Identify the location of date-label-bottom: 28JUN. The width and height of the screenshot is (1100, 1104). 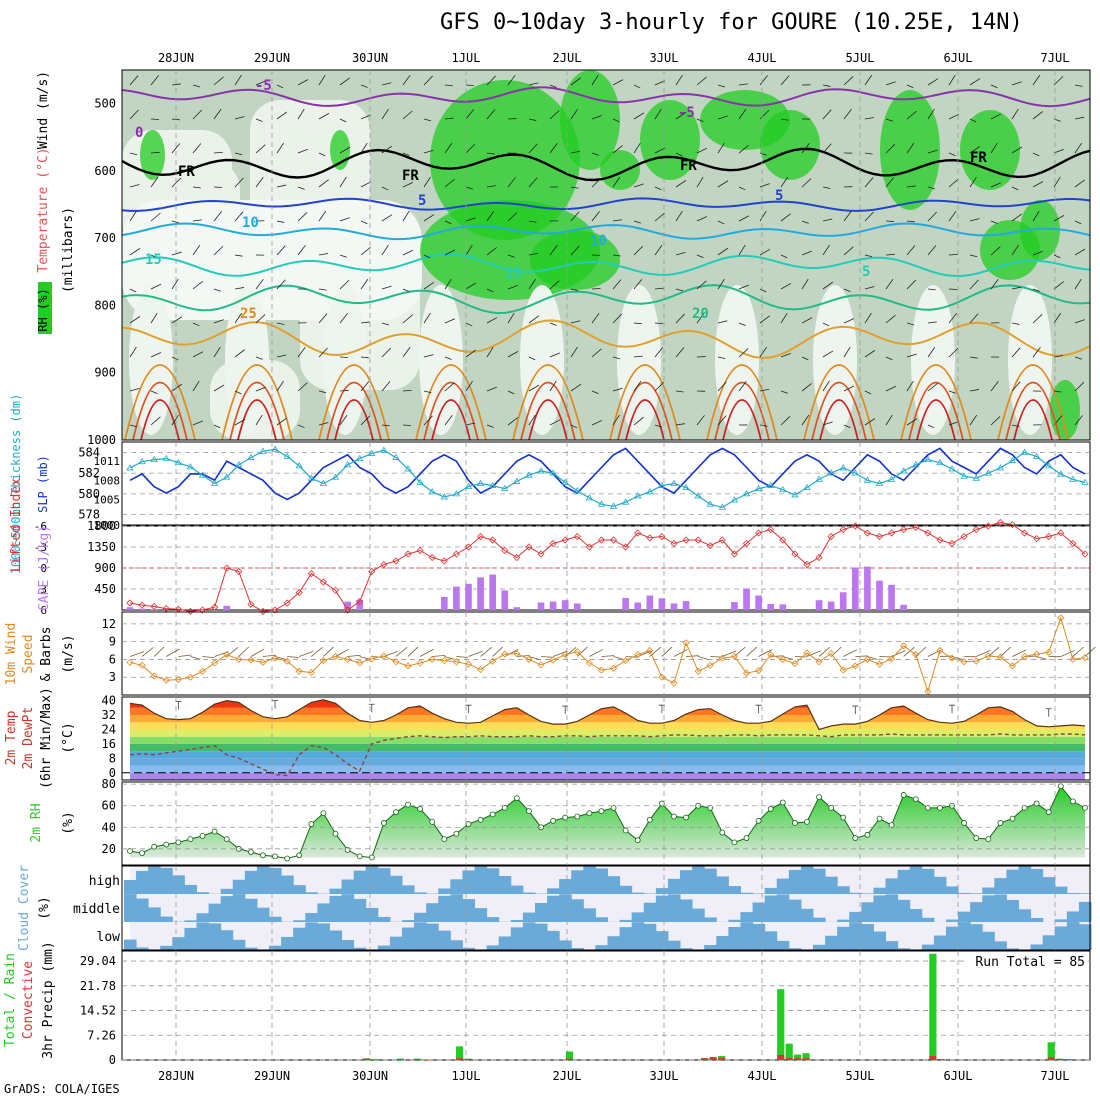
(176, 1076).